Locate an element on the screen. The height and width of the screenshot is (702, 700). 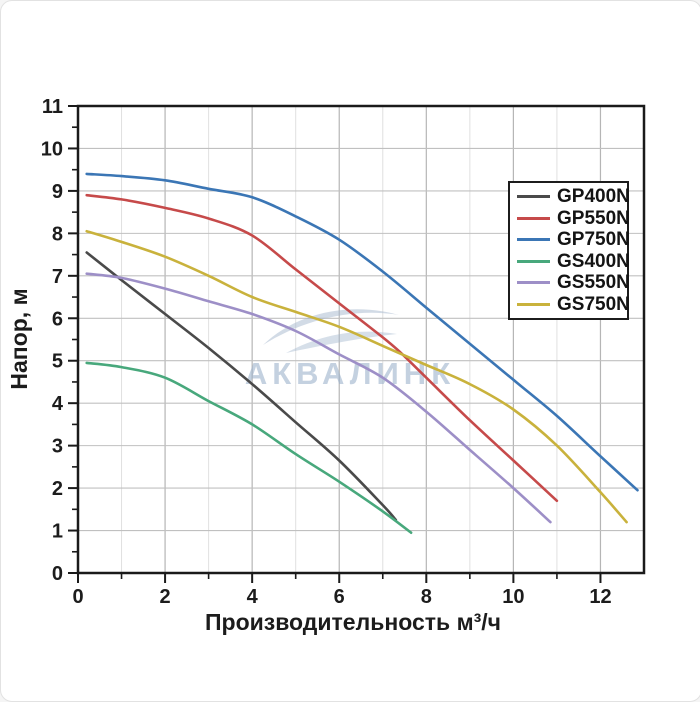
x-tick-label: 10 is located at coordinates (513, 597).